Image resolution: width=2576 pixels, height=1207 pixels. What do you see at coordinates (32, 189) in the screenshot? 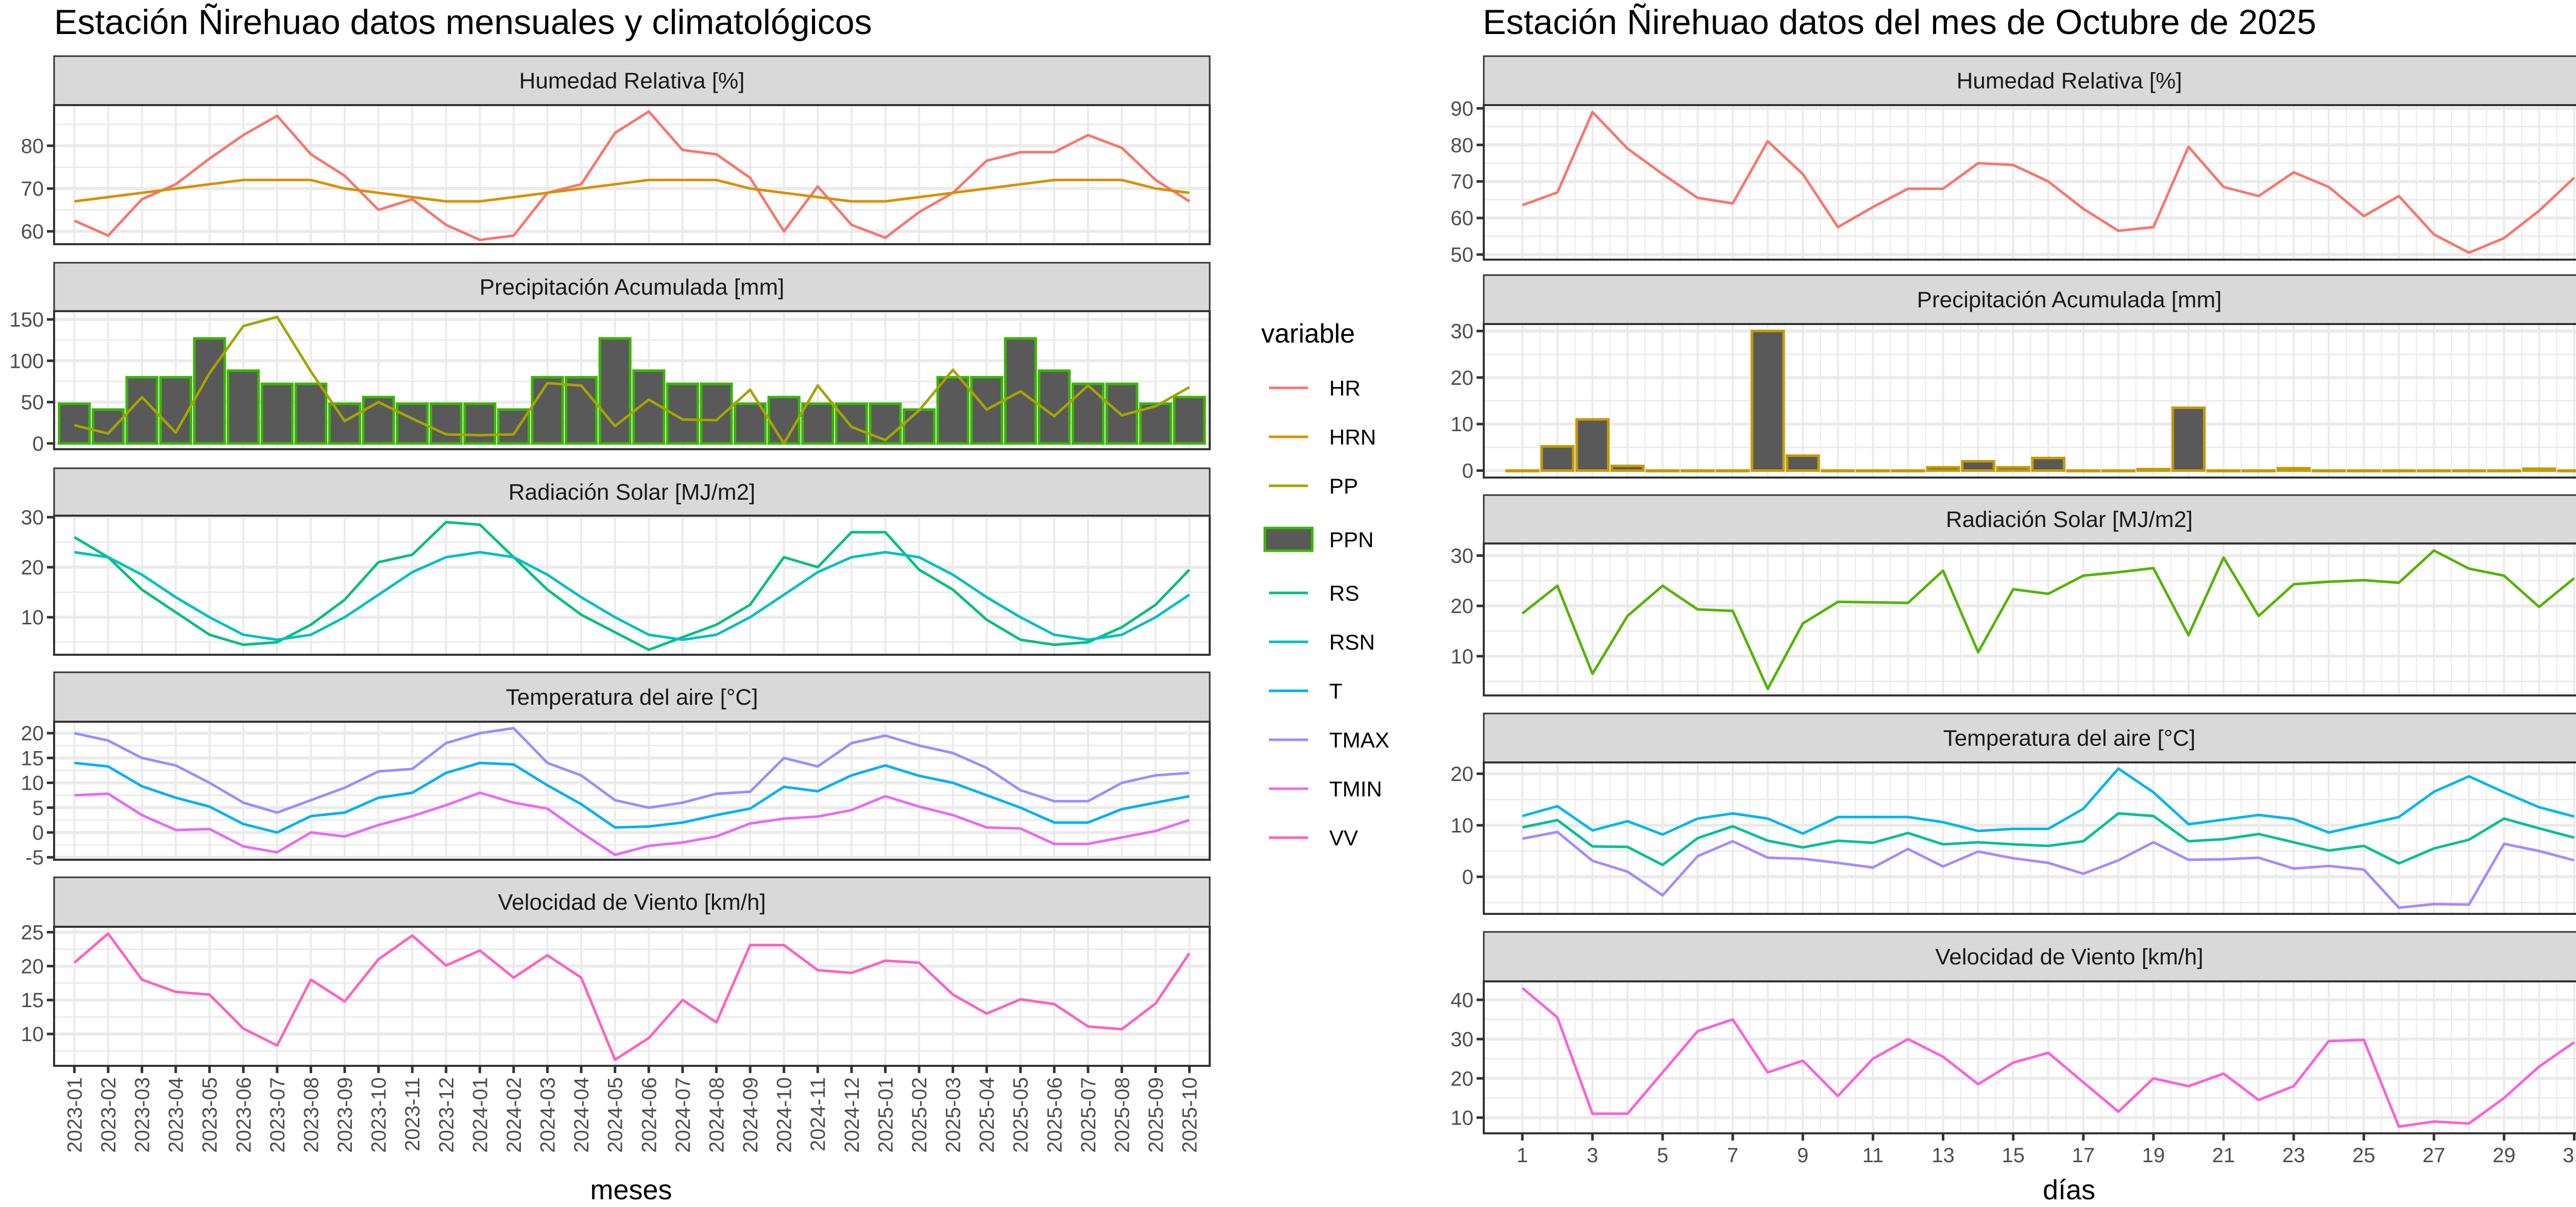
I see `y-tick-label: 70` at bounding box center [32, 189].